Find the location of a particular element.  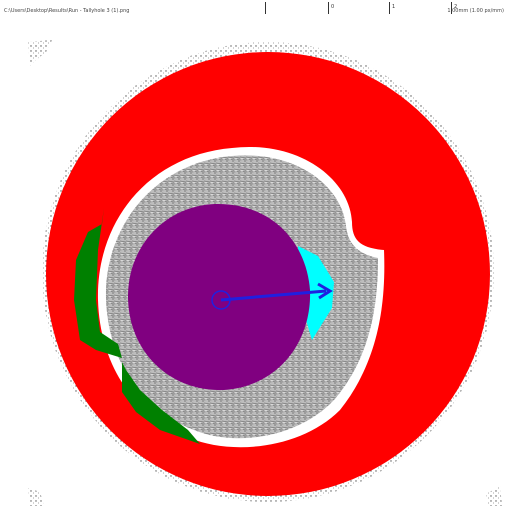

scale-tick-label: 2 is located at coordinates (456, 7).